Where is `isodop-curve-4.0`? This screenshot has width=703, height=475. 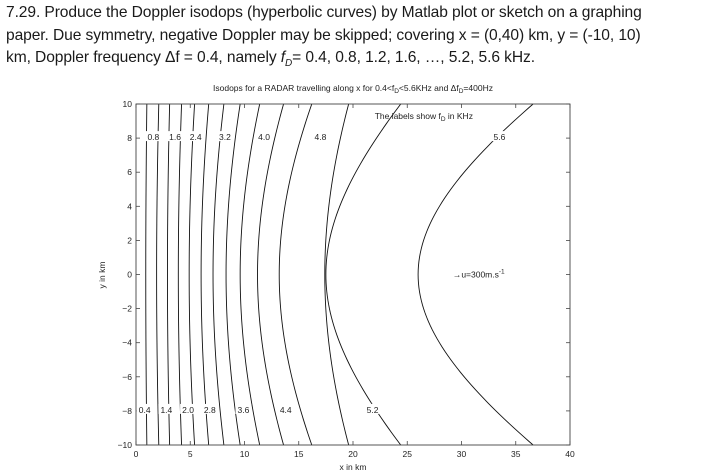 isodop-curve-4.0 is located at coordinates (270, 274).